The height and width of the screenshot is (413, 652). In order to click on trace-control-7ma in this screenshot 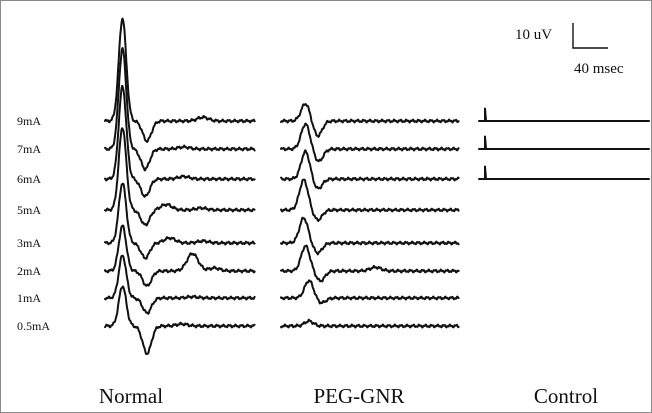, I will do `click(564, 142)`.